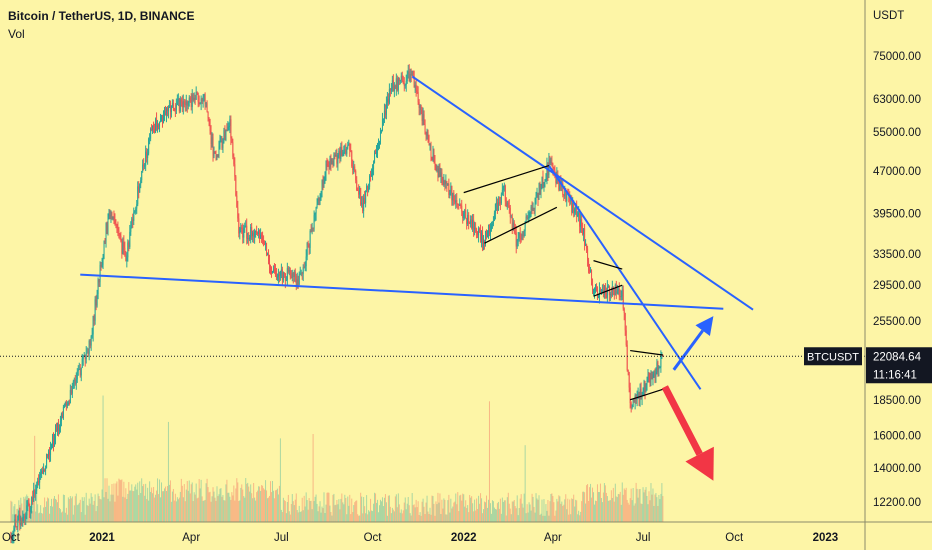  What do you see at coordinates (402, 291) in the screenshot?
I see `trendline` at bounding box center [402, 291].